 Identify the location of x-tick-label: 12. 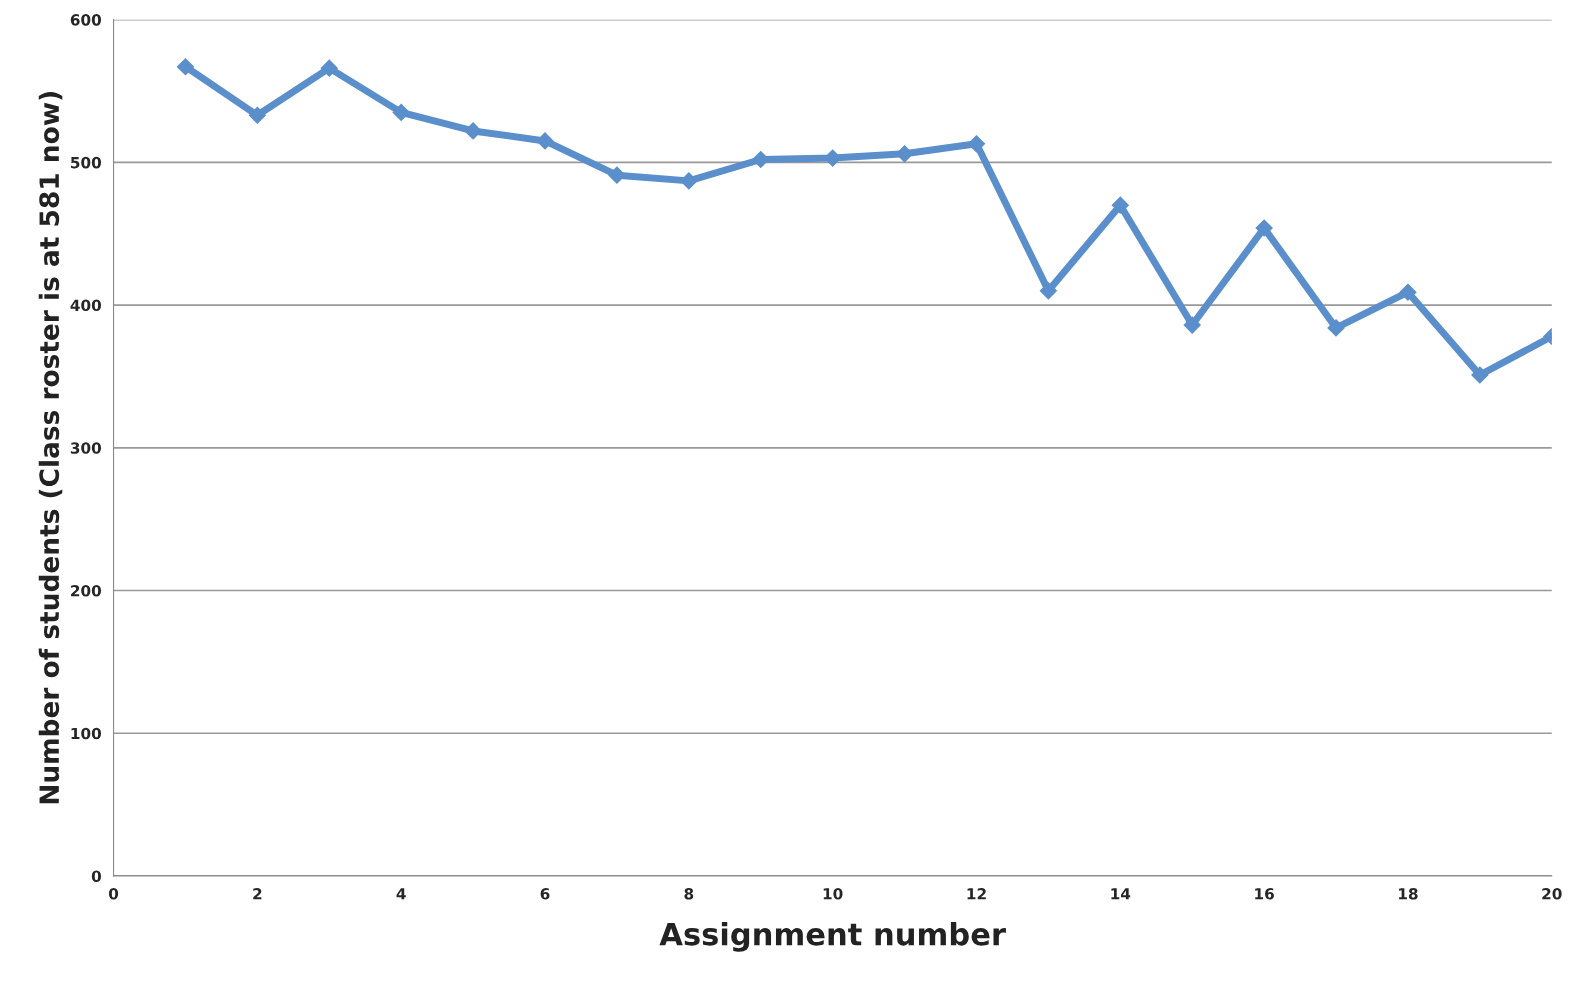
(976, 894).